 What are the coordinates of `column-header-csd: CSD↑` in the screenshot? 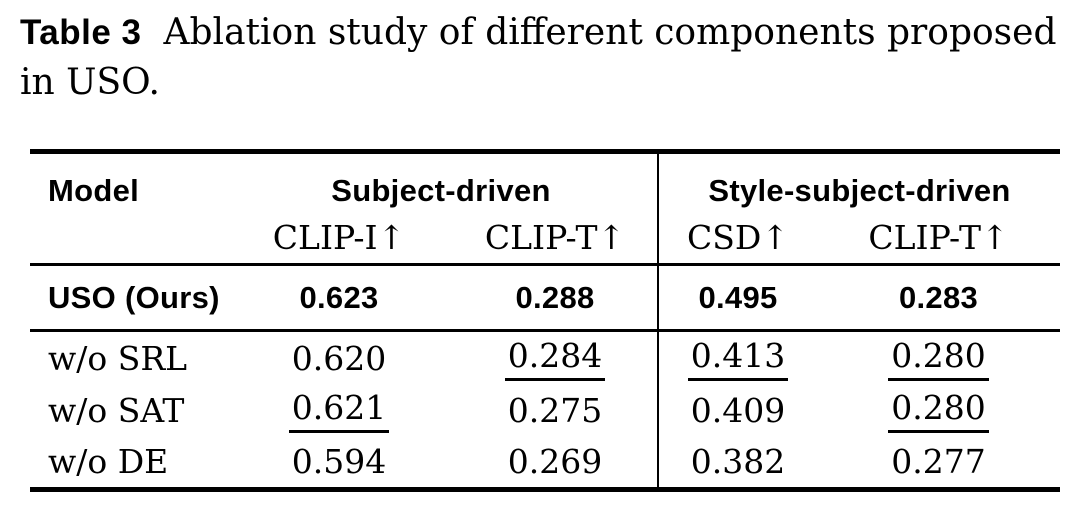 It's located at (737, 237).